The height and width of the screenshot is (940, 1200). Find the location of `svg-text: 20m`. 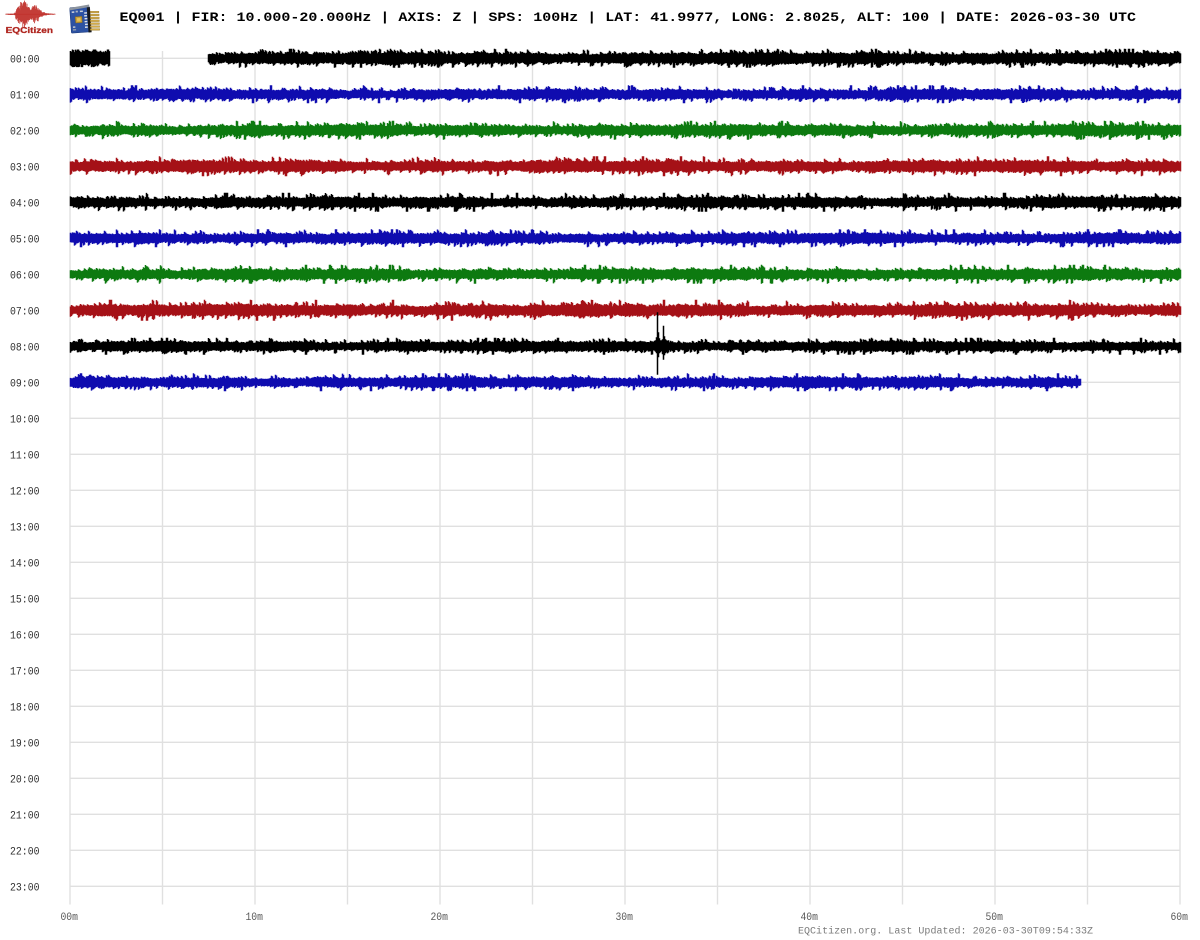

svg-text: 20m is located at coordinates (439, 918).